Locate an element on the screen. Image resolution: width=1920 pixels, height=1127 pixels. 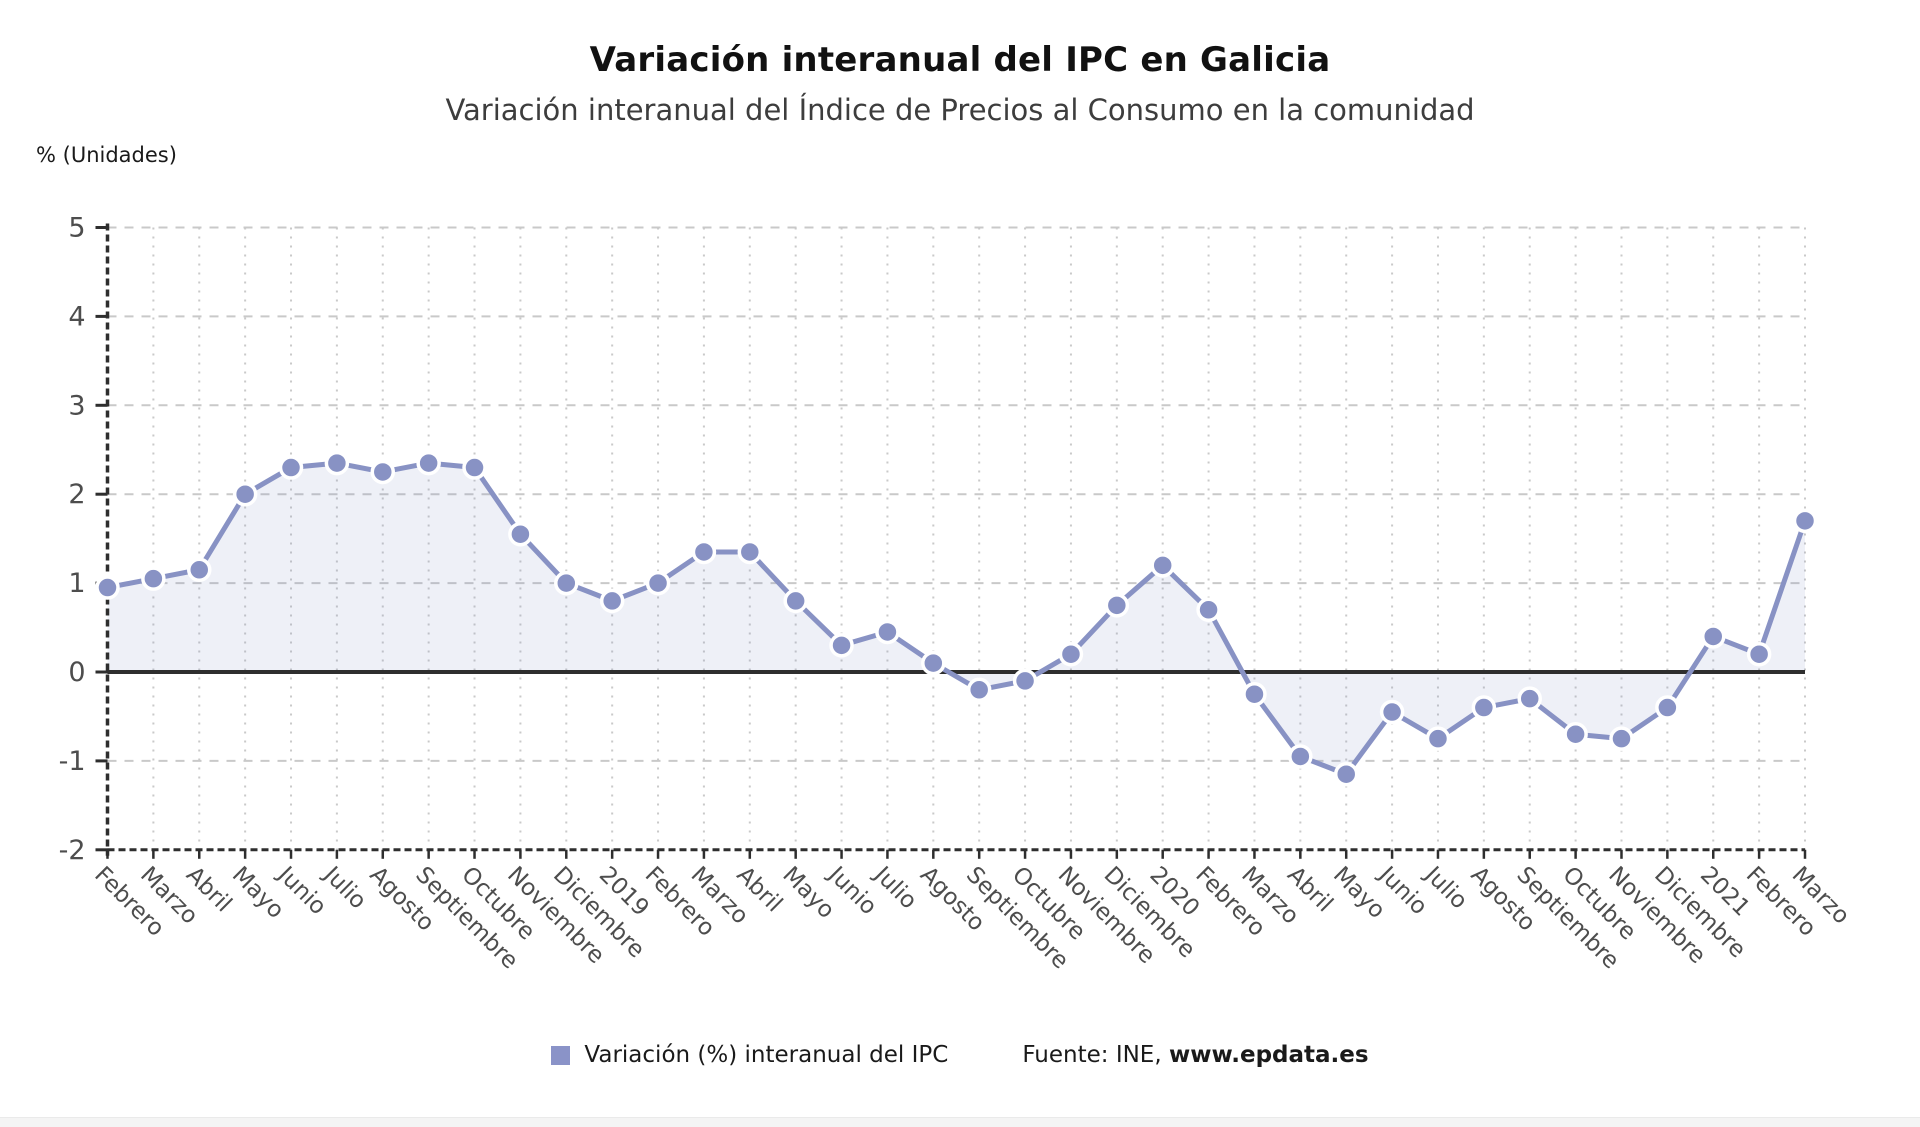
y-tick-label: 5 is located at coordinates (76, 228).